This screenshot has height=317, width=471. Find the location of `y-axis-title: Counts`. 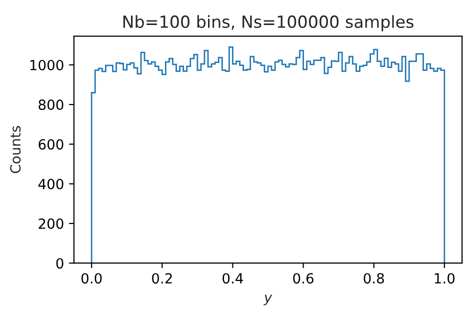

y-axis-title: Counts is located at coordinates (15, 150).